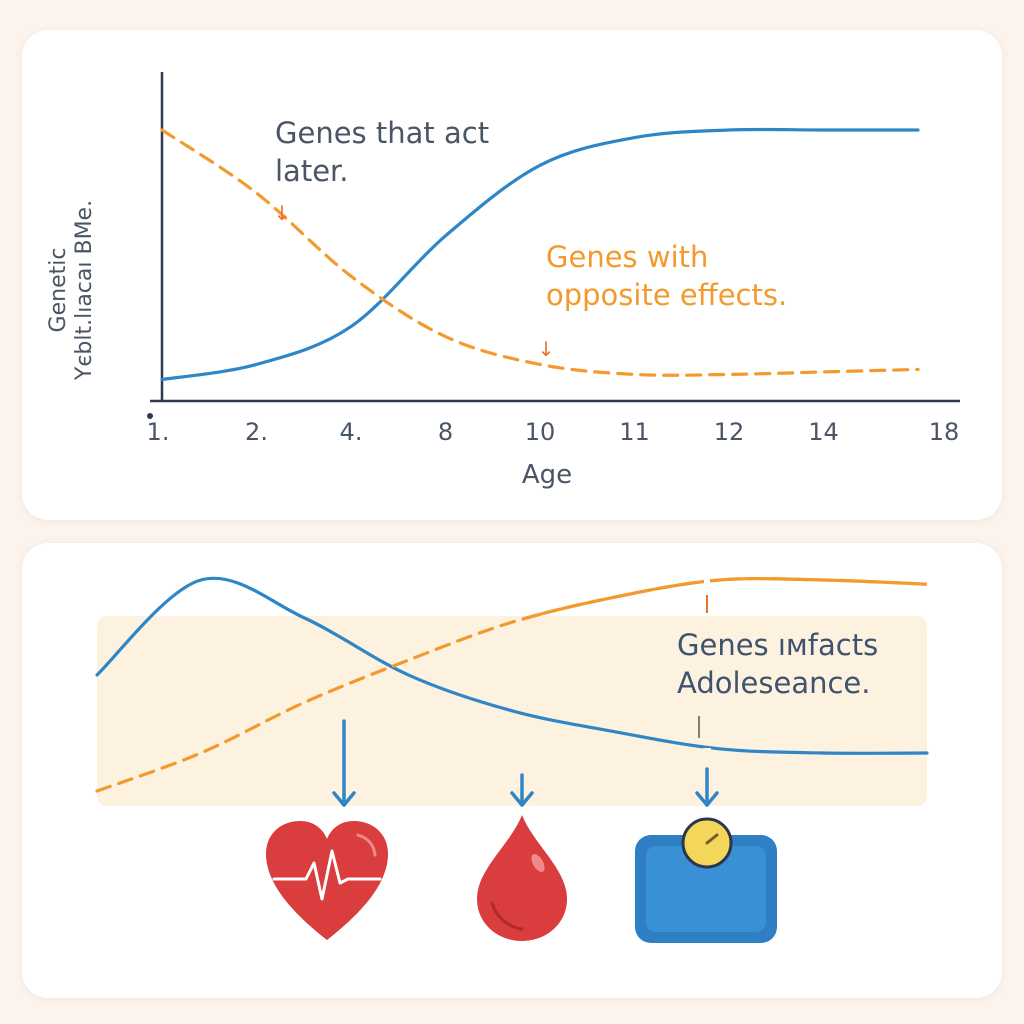 Image resolution: width=1024 pixels, height=1024 pixels. Describe the element at coordinates (712, 839) in the screenshot. I see `scale-needle` at that location.